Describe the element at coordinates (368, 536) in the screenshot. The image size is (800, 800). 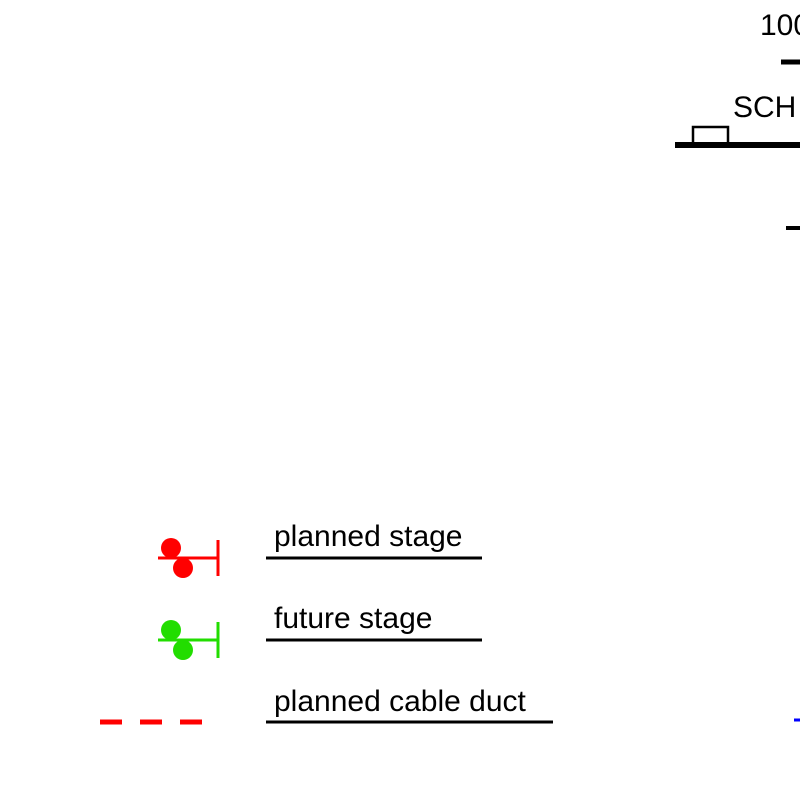
I see `legend-label-planned-stage: planned stage` at that location.